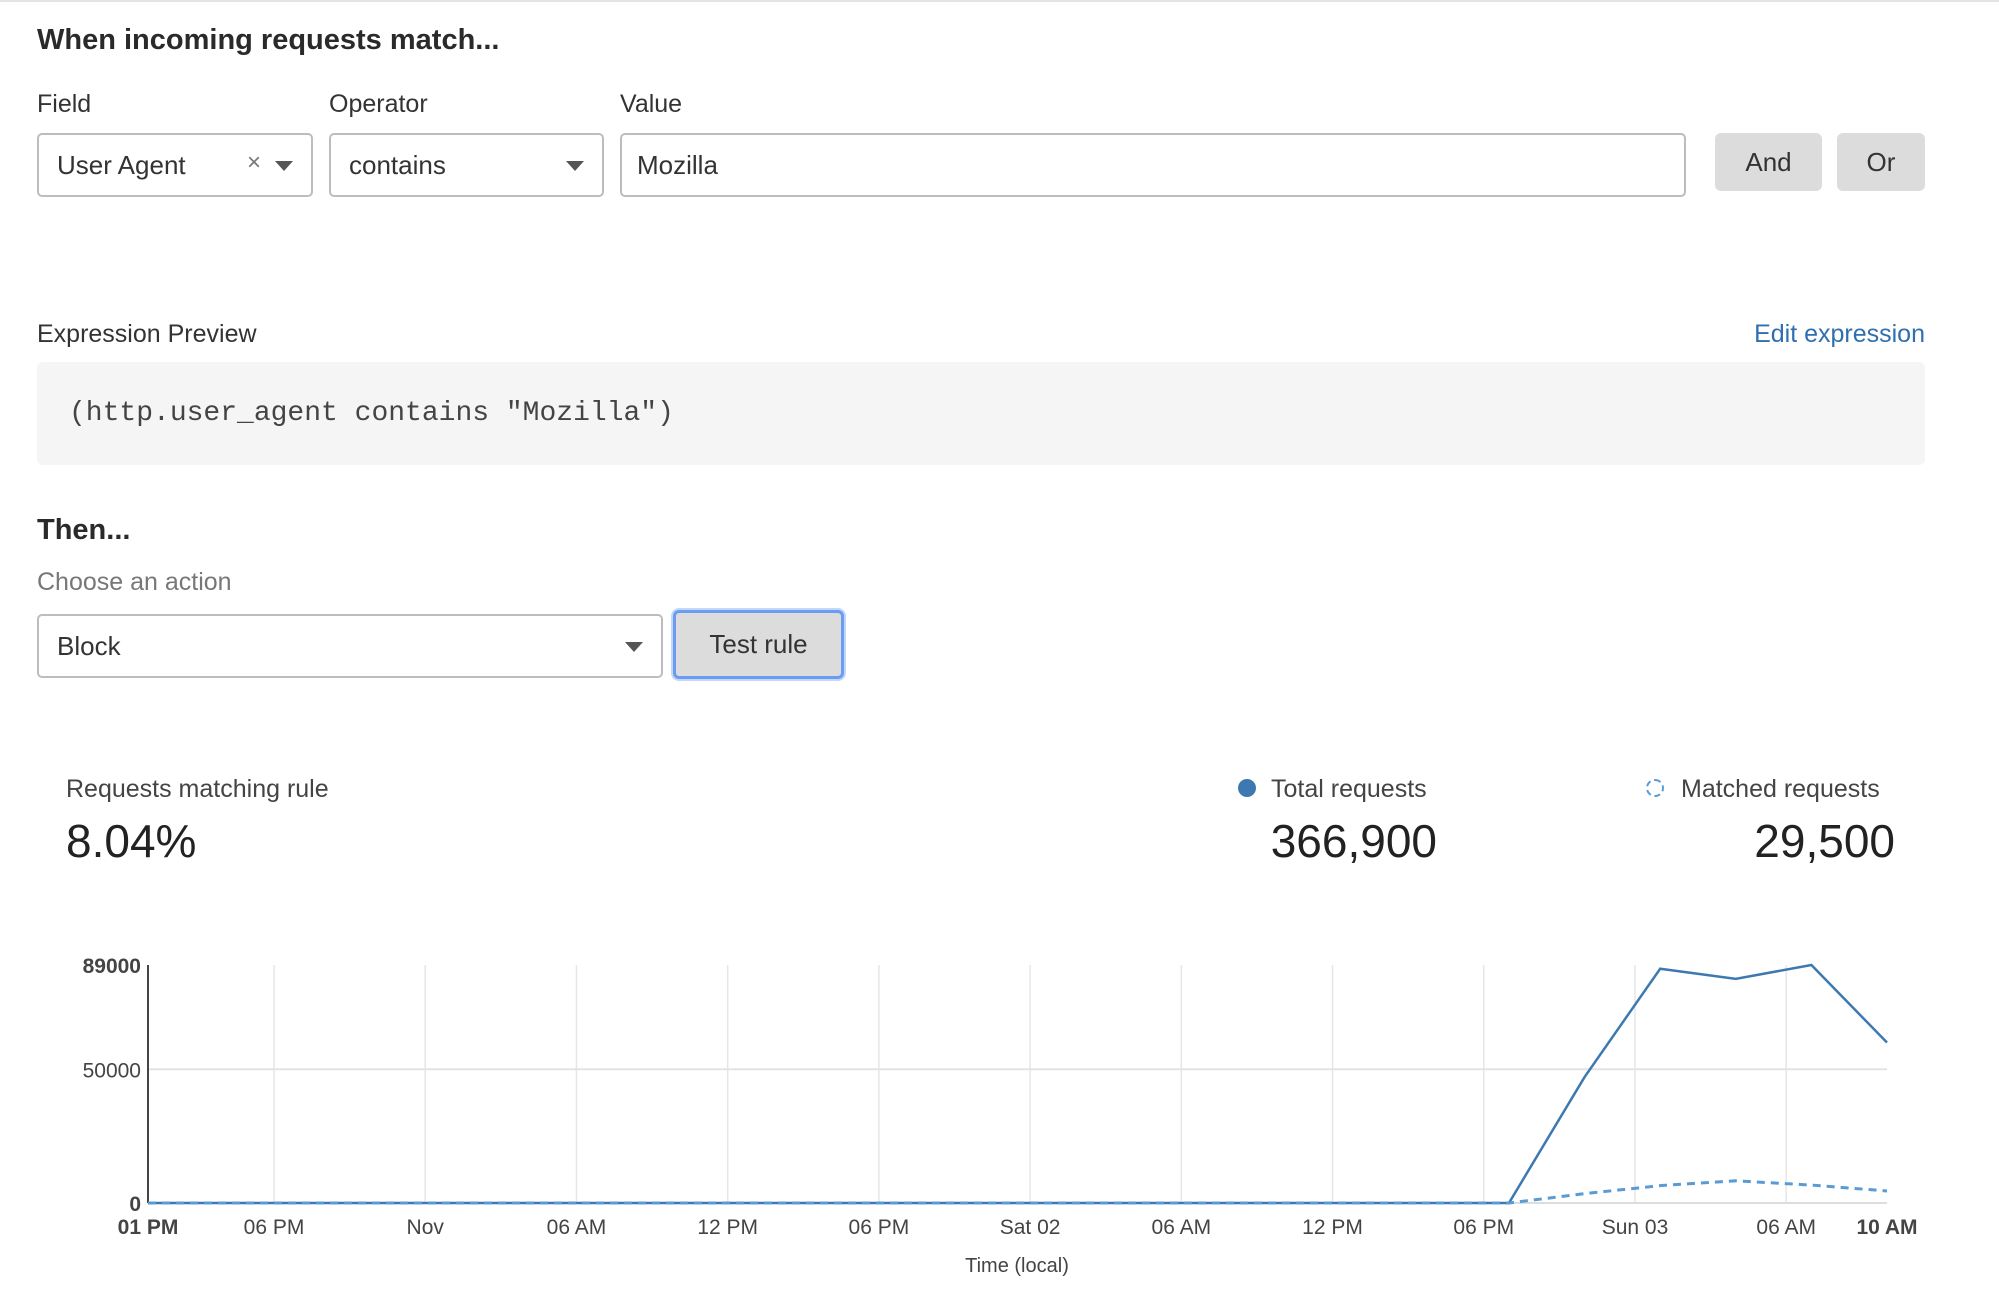 The image size is (1999, 1297). Describe the element at coordinates (64, 104) in the screenshot. I see `field-label: Field` at that location.